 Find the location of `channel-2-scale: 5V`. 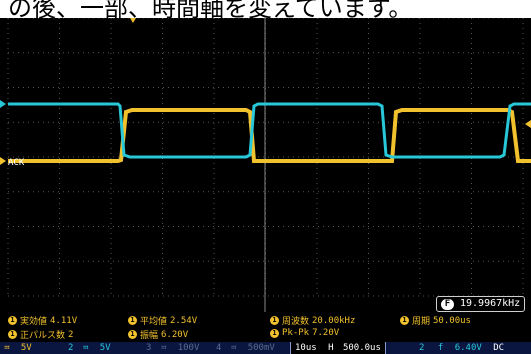

channel-2-scale: 5V is located at coordinates (105, 348).